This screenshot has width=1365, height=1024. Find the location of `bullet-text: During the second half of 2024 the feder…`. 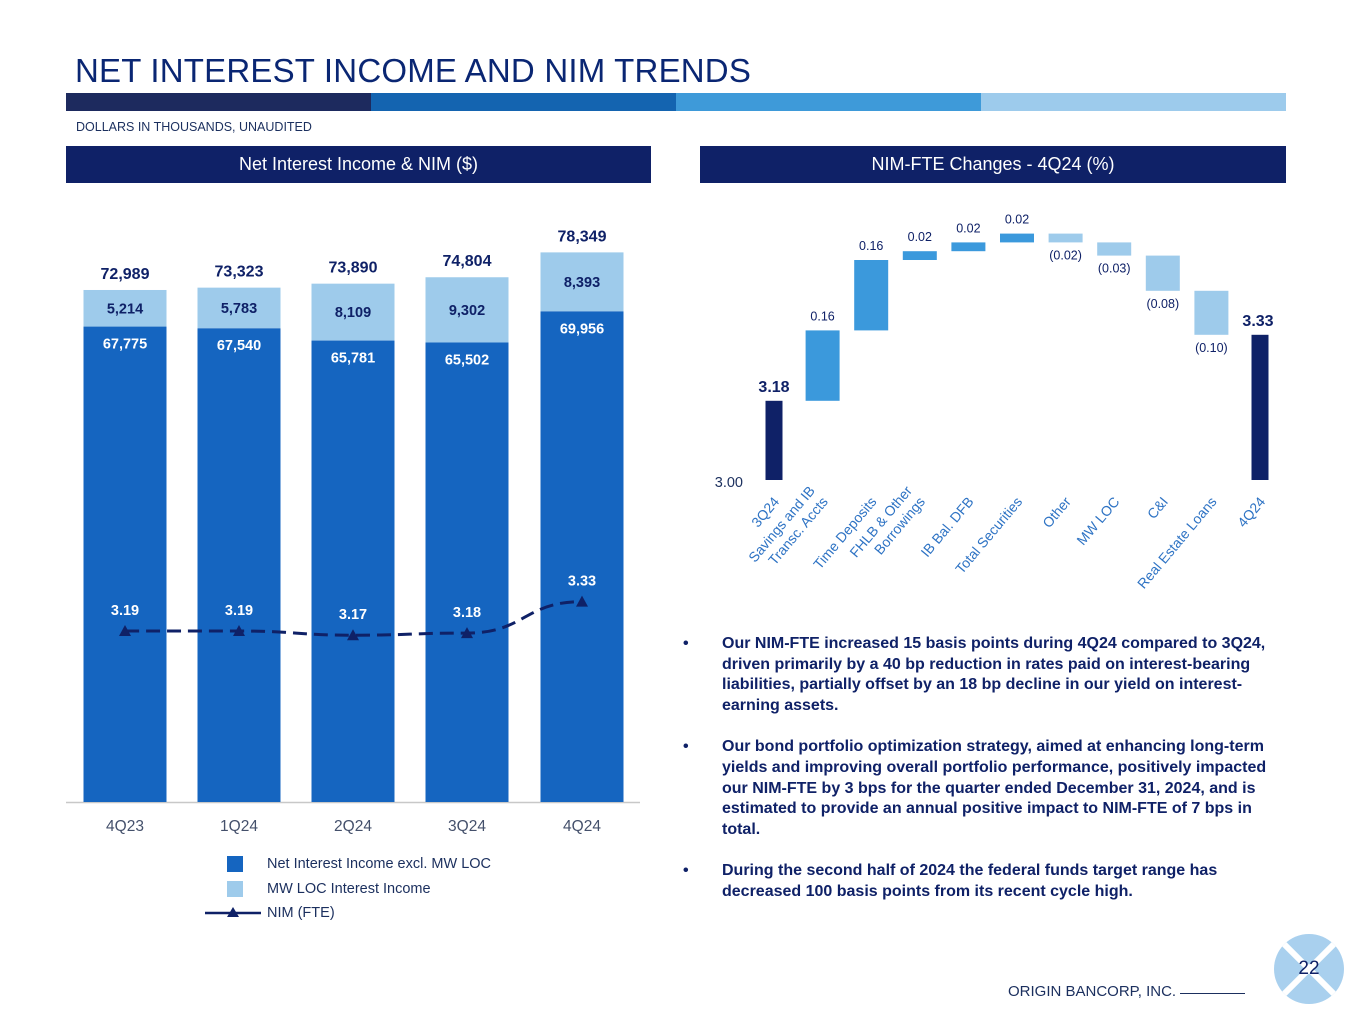

bullet-text: During the second half of 2024 the feder… is located at coordinates (970, 881).